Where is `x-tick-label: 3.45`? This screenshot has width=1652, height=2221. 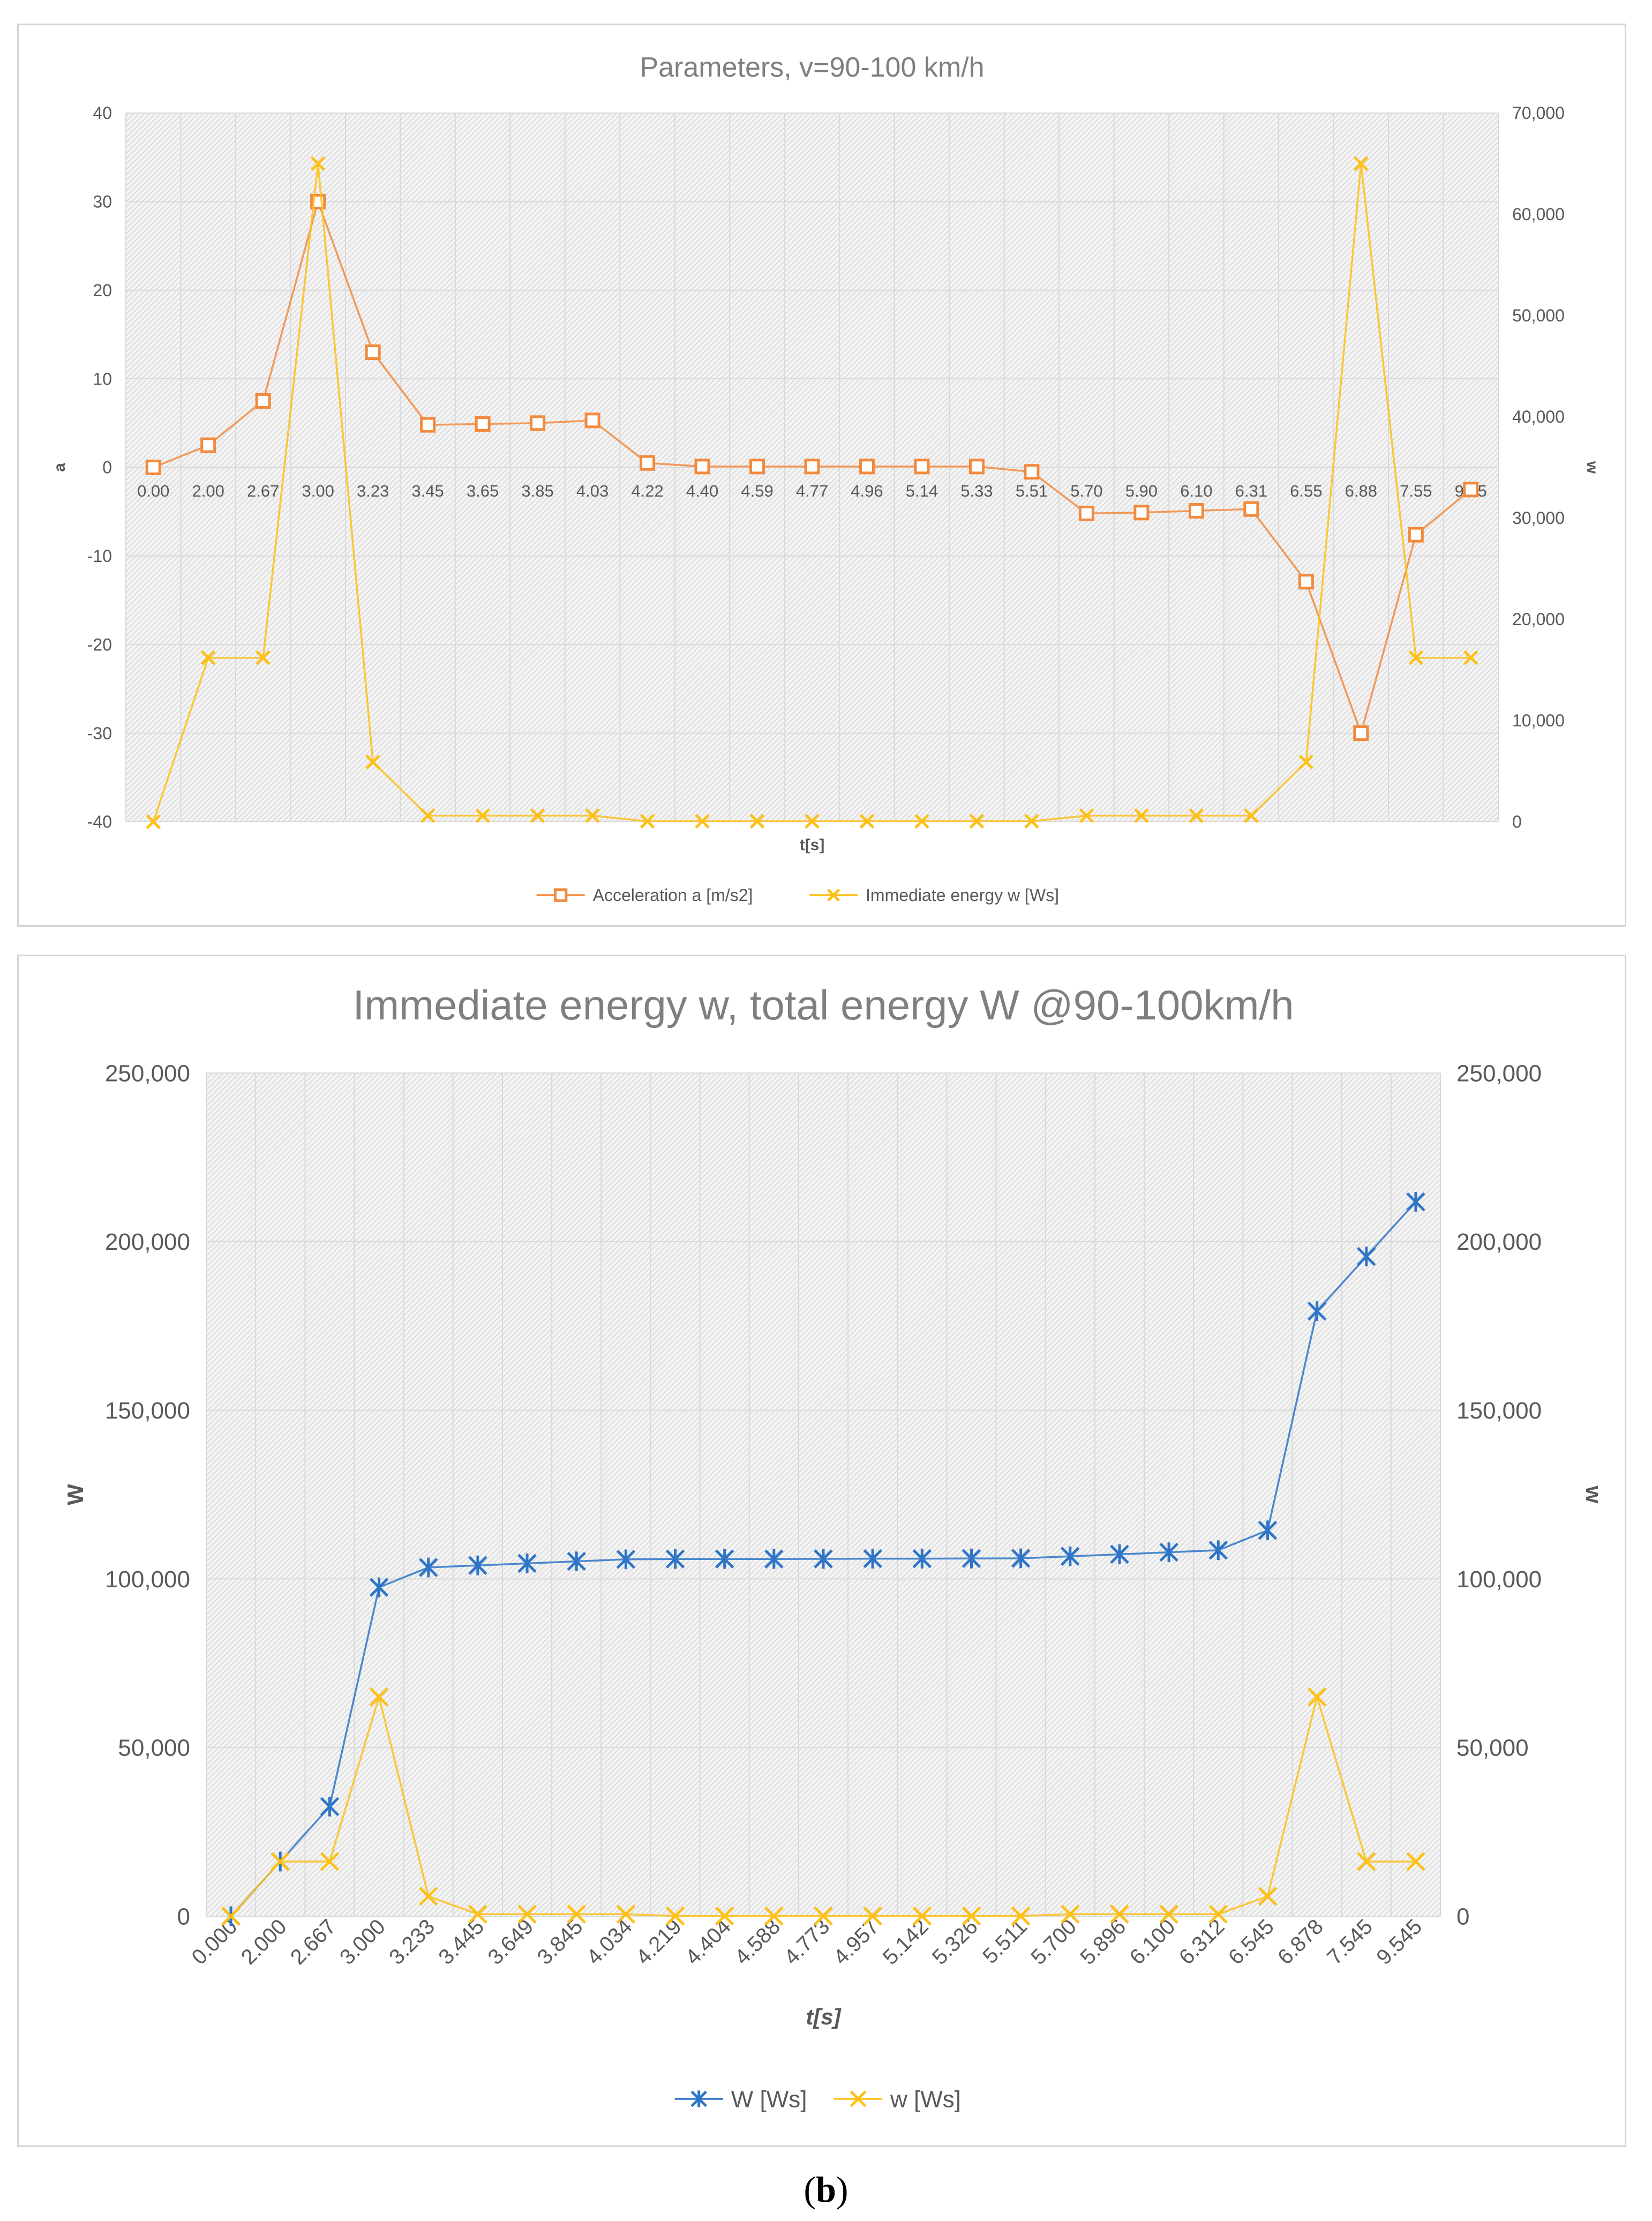 x-tick-label: 3.45 is located at coordinates (427, 491).